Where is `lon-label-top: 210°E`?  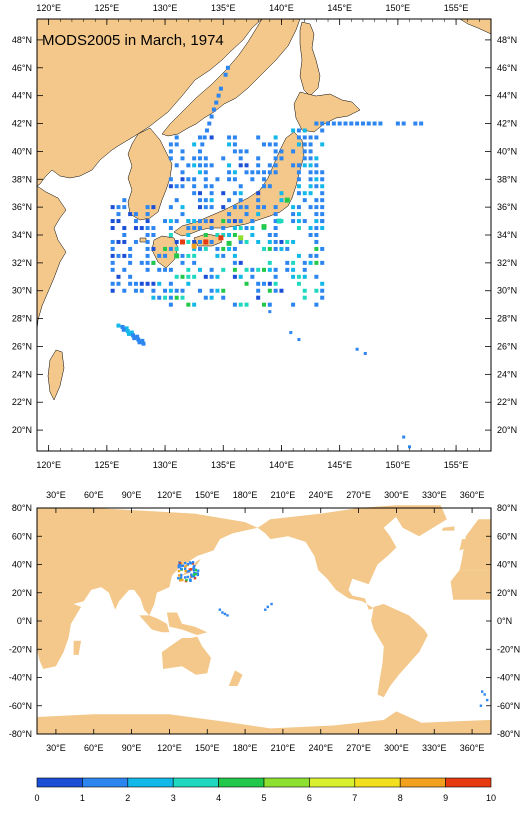
lon-label-top: 210°E is located at coordinates (283, 495).